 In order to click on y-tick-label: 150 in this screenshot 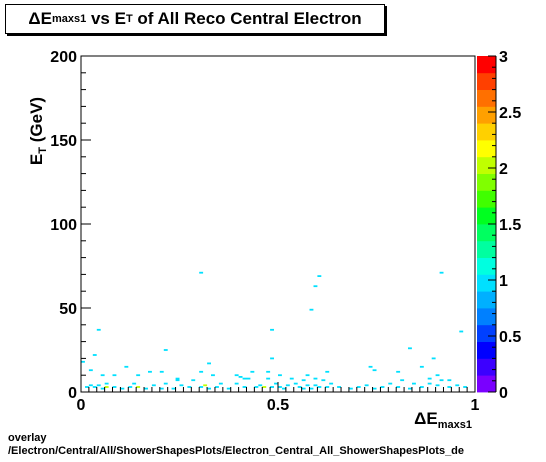, I will do `click(63, 141)`.